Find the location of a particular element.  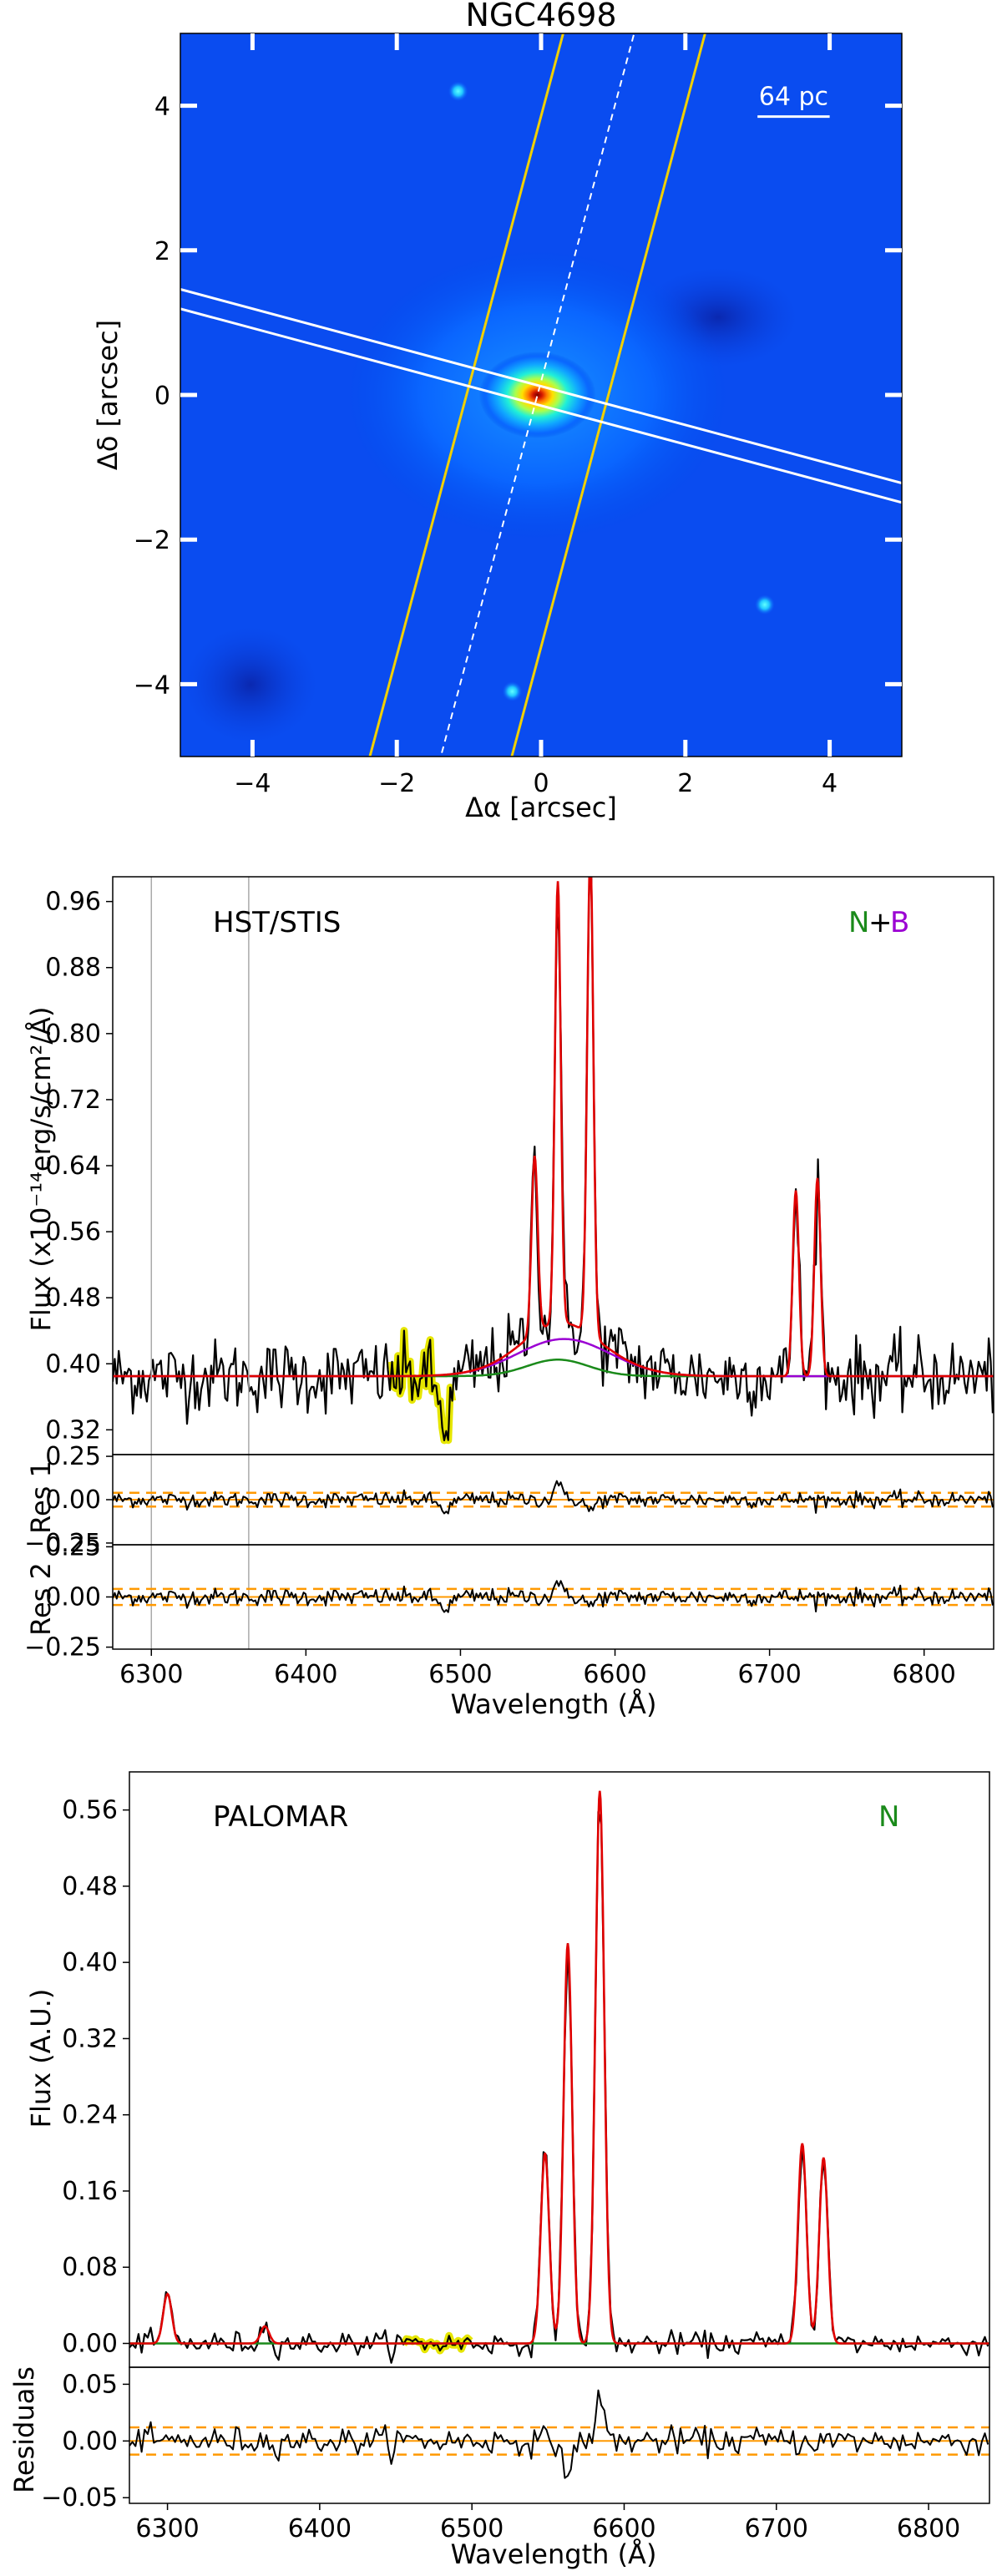

y-tick-label: 4 is located at coordinates (162, 107).